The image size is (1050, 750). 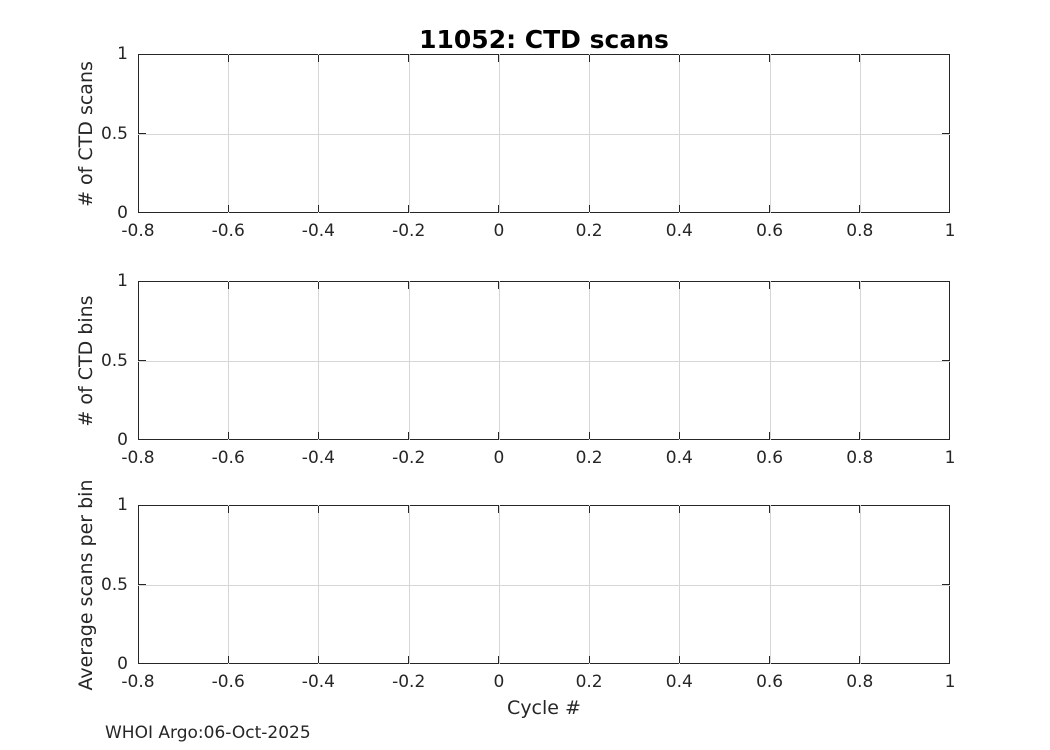 I want to click on figure-title: 11052: CTD scans, so click(x=544, y=39).